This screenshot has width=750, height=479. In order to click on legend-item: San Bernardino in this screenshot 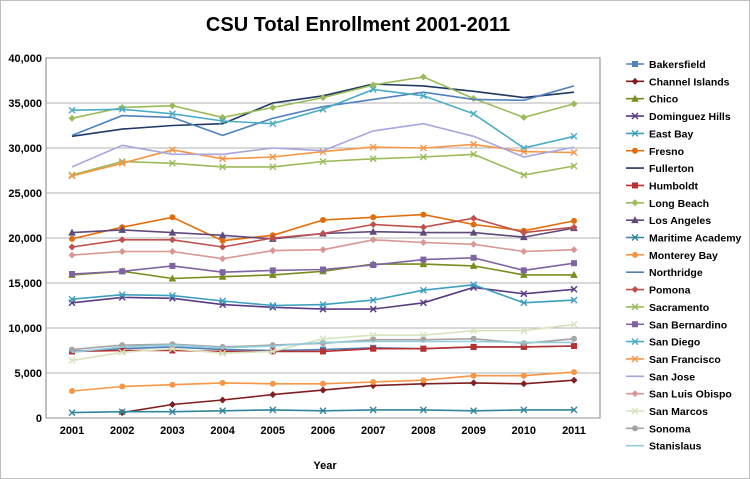, I will do `click(676, 325)`.